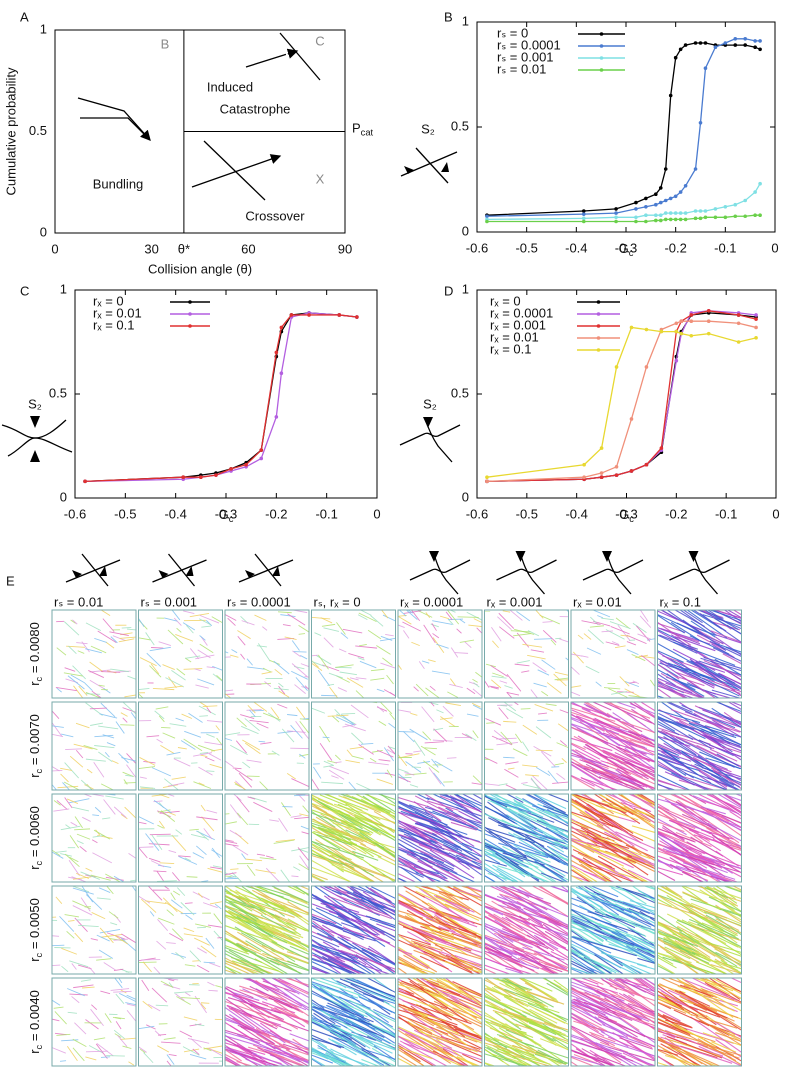 This screenshot has width=796, height=1075. What do you see at coordinates (518, 324) in the screenshot?
I see `legend-label: rₓ = 0.001` at bounding box center [518, 324].